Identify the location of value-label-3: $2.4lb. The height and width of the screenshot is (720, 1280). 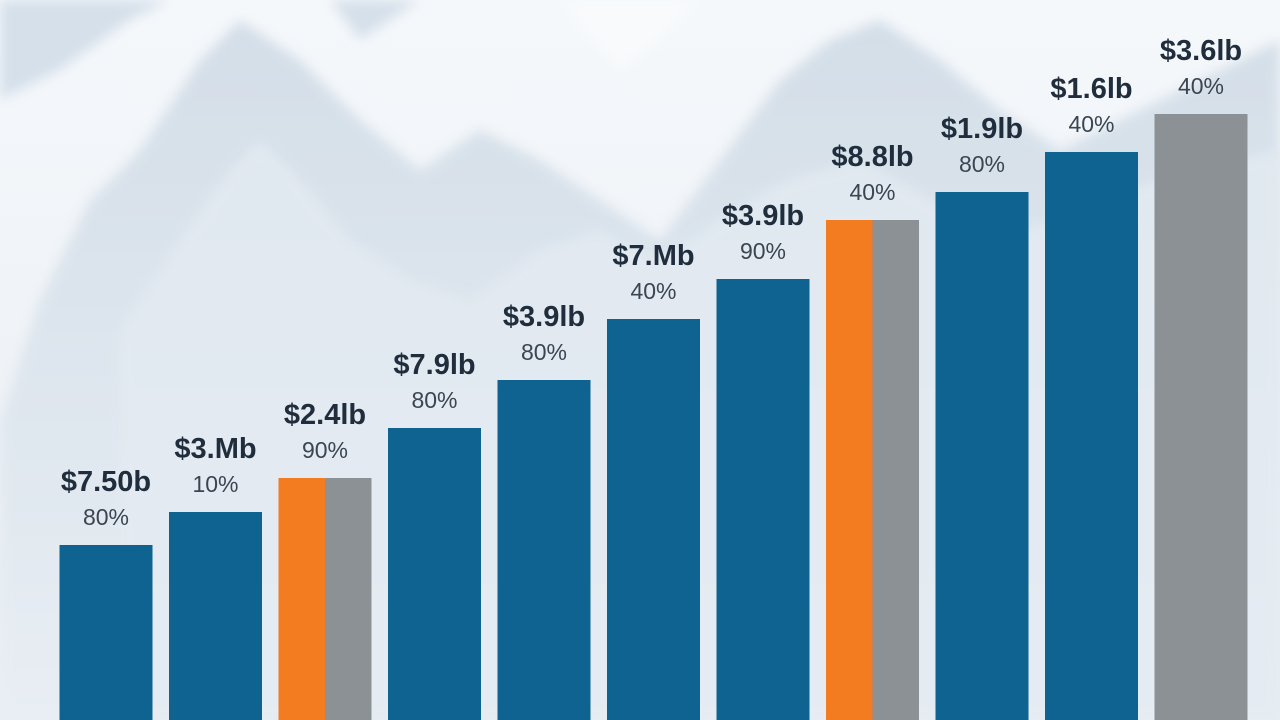
(325, 415).